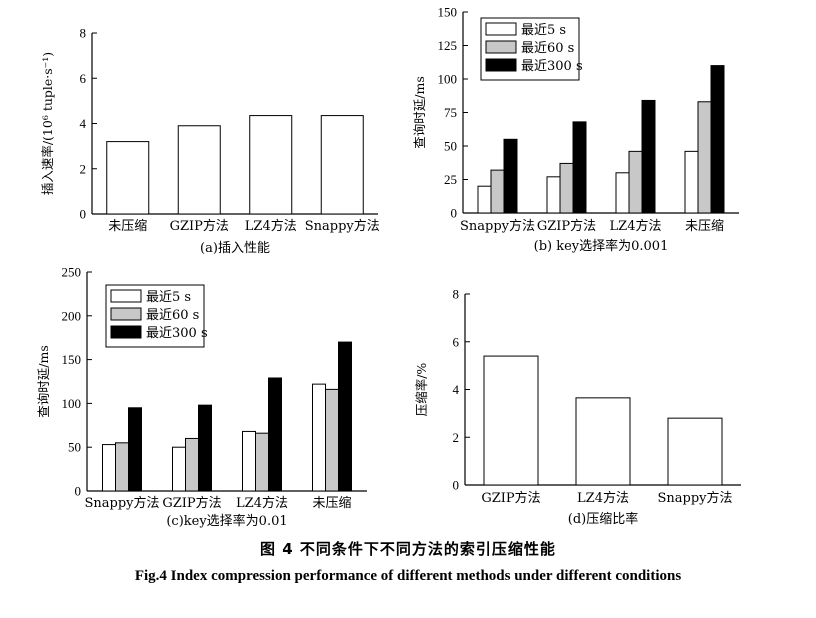 The width and height of the screenshot is (816, 618). Describe the element at coordinates (603, 519) in the screenshot. I see `panel-caption: (d)压缩比率` at that location.